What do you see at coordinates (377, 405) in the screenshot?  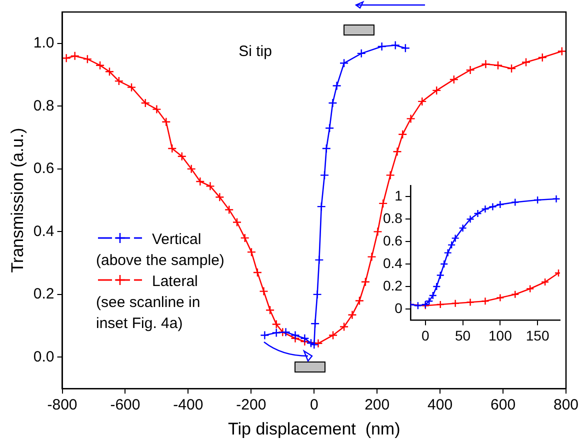 I see `x-tick-label: 200` at bounding box center [377, 405].